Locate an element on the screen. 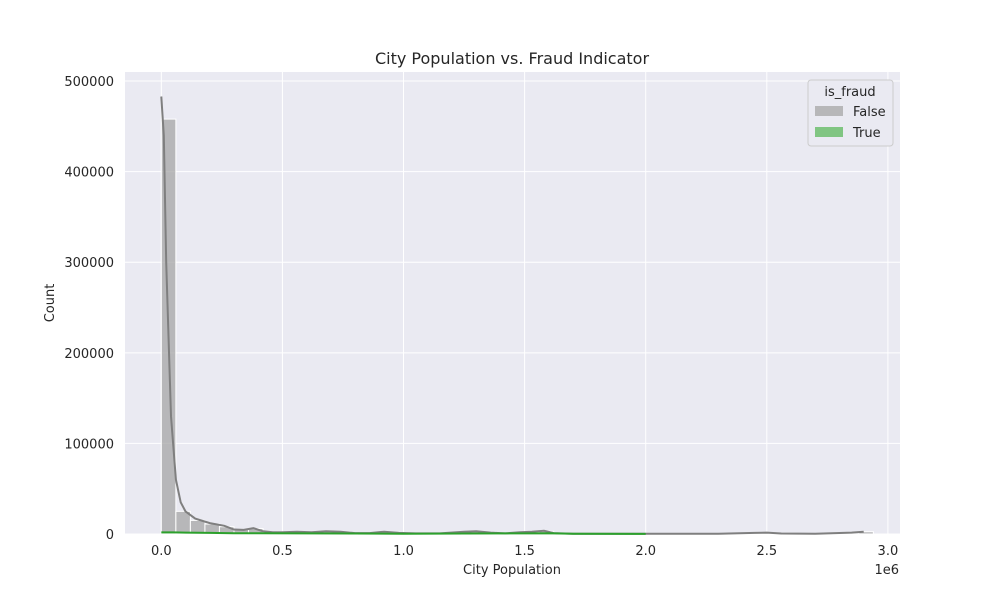 The width and height of the screenshot is (1000, 600). y-tick-label: 200000 is located at coordinates (89, 354).